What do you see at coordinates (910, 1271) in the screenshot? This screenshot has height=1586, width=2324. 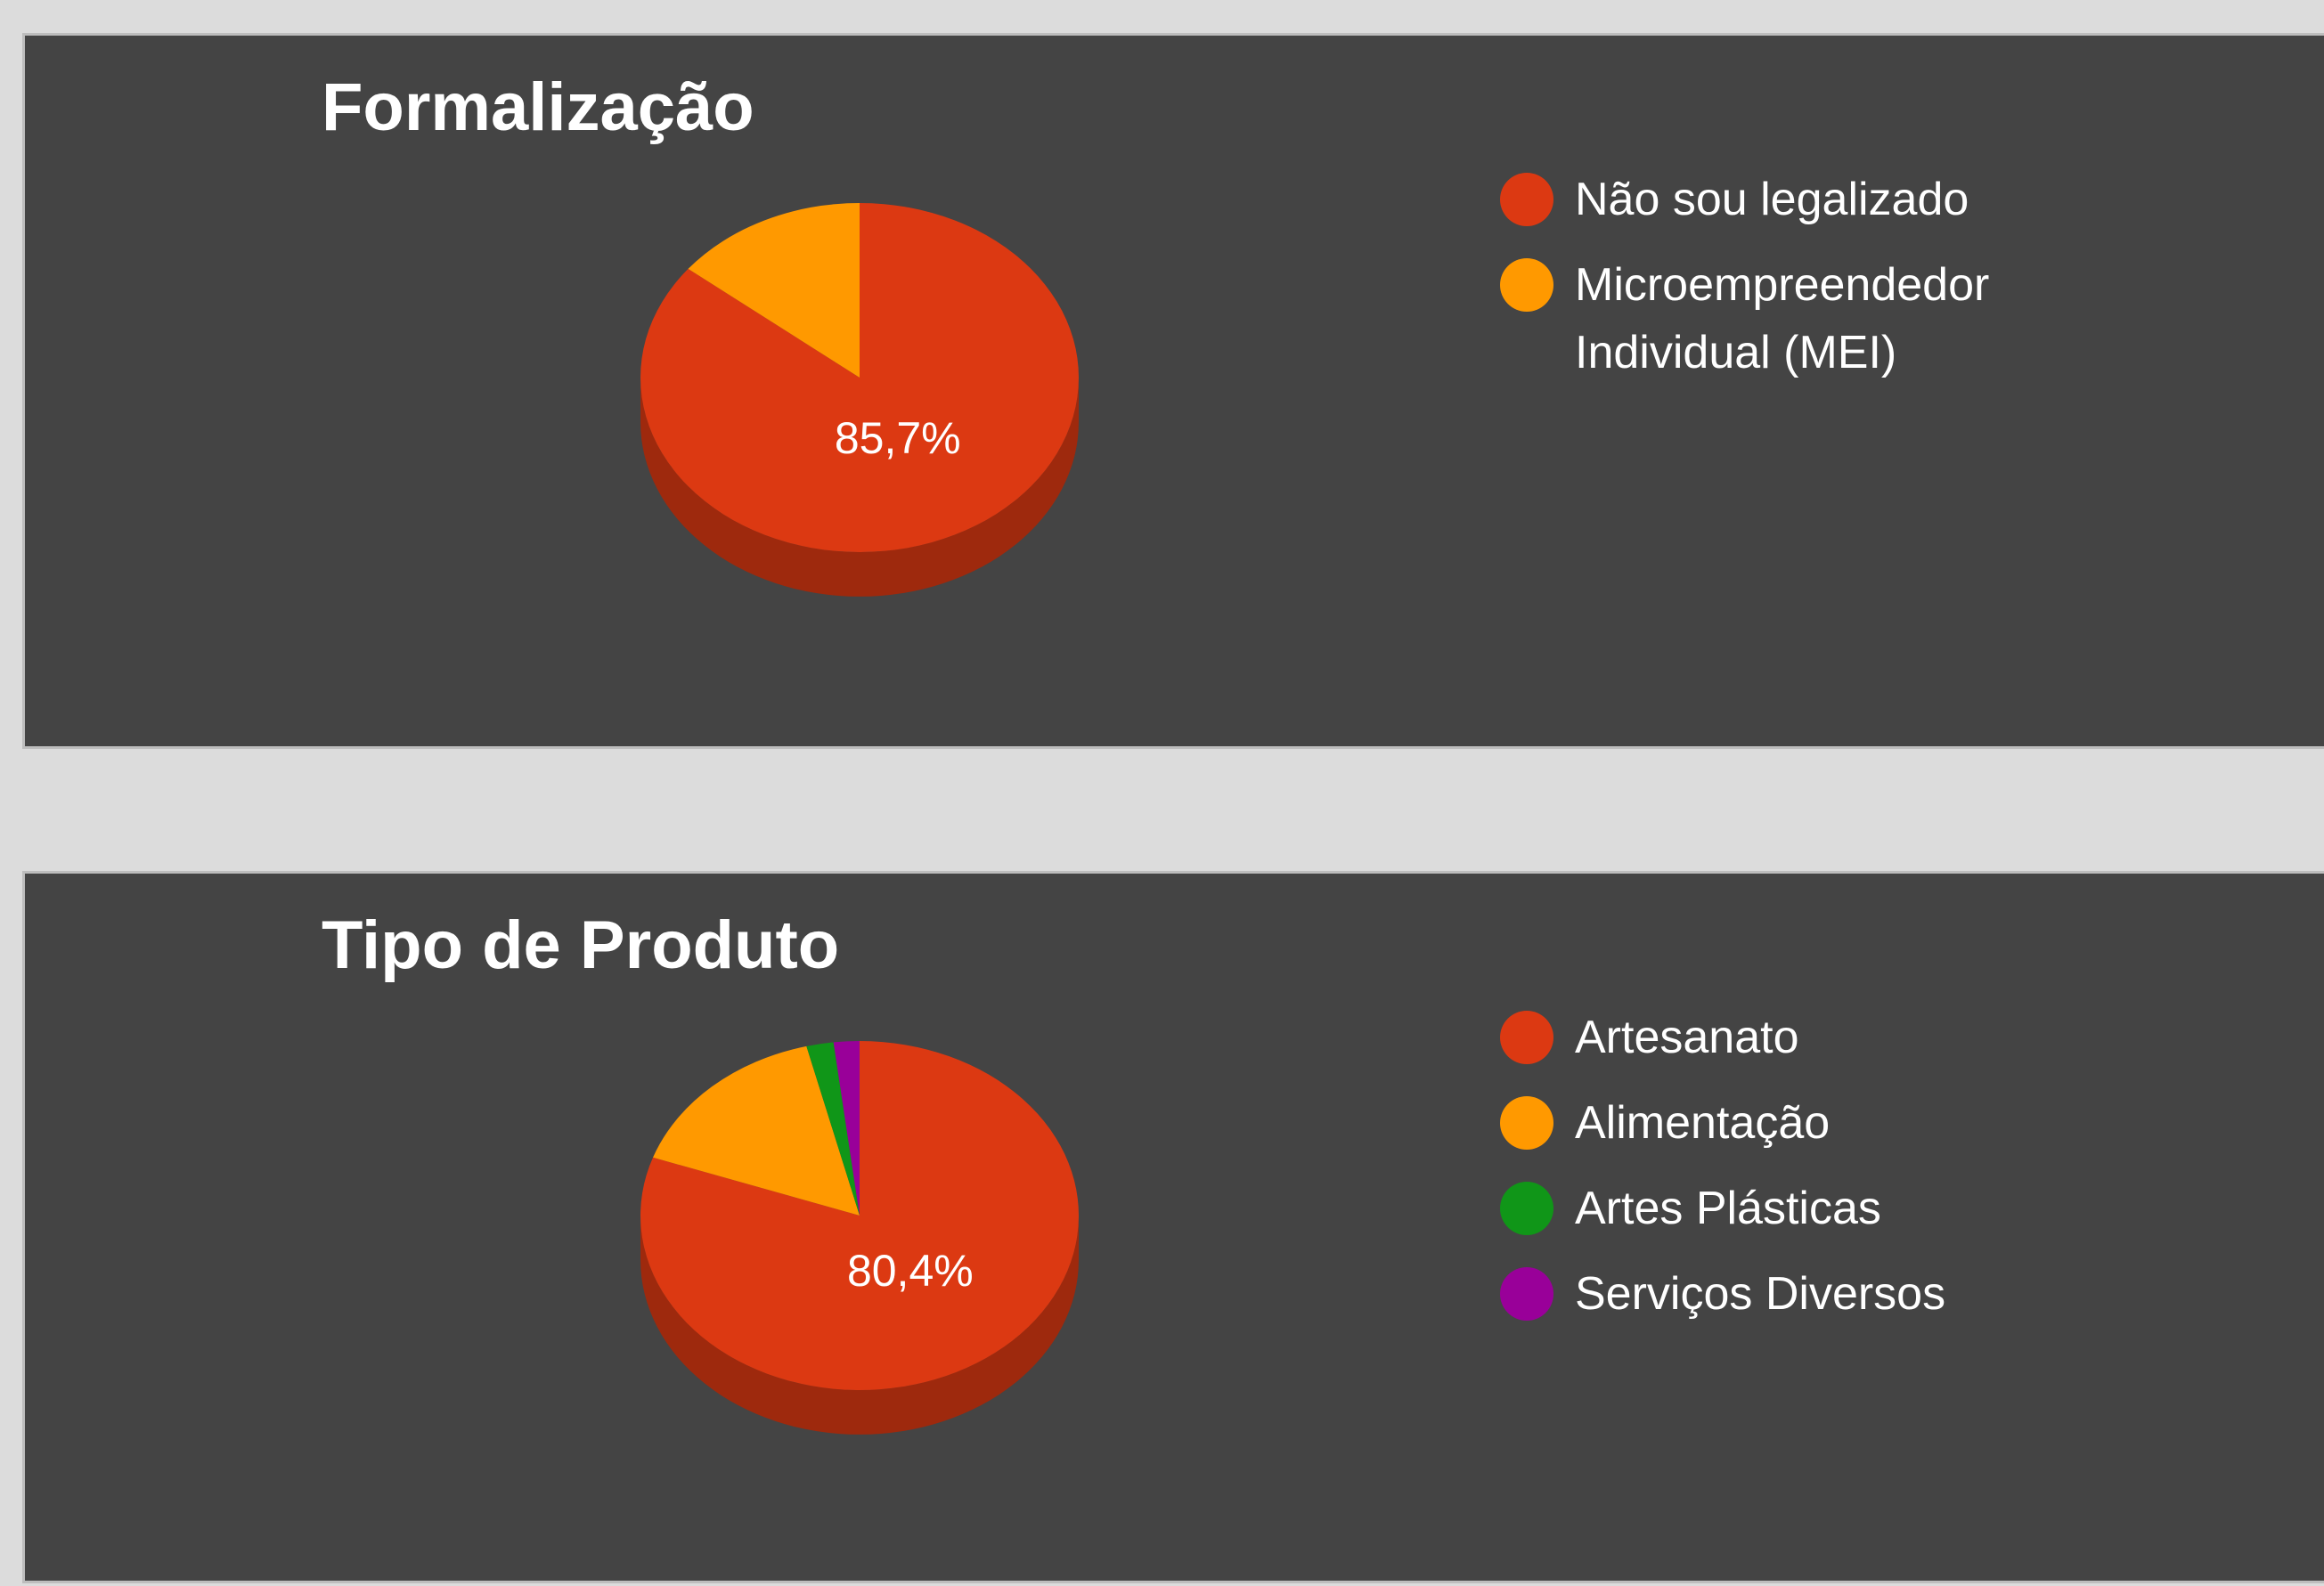 I see `slice-label: 80,4%` at bounding box center [910, 1271].